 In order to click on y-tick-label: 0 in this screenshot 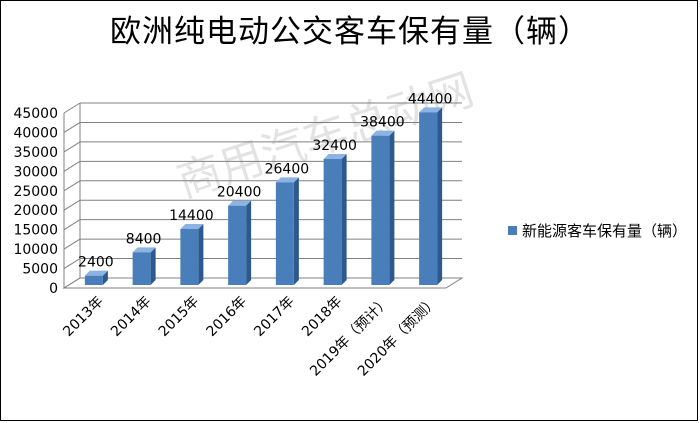, I will do `click(53, 289)`.